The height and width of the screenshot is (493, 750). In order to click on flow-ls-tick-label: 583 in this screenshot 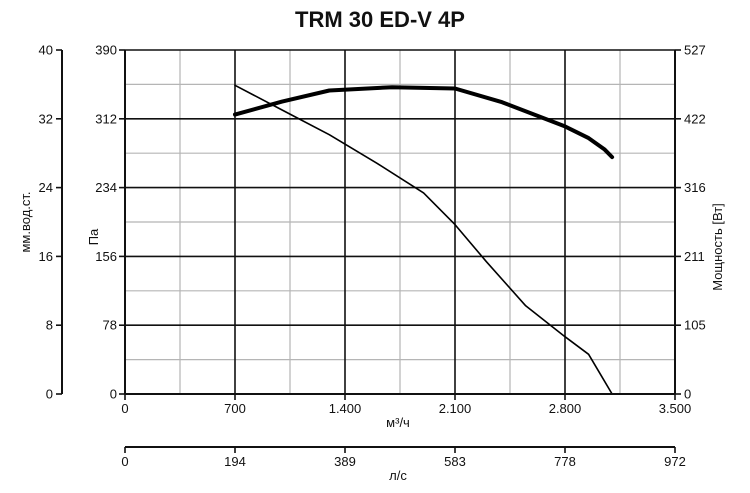, I will do `click(455, 461)`.